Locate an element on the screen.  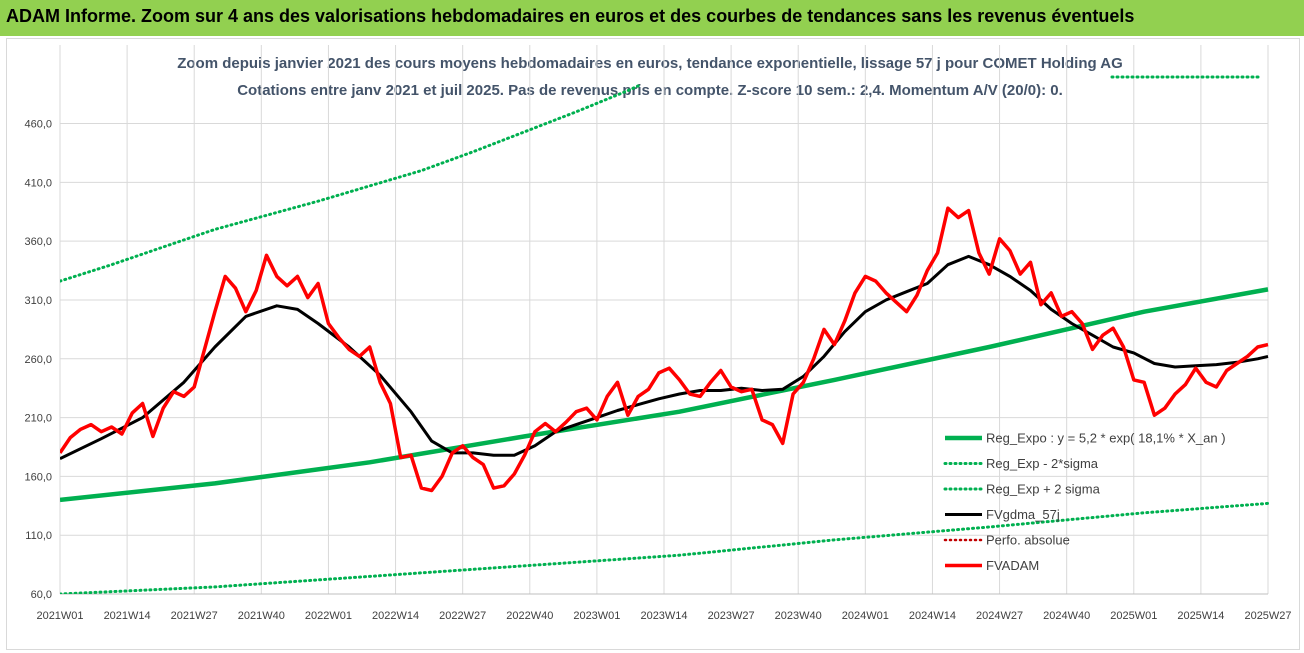
x-tick-label: 2021W14 is located at coordinates (127, 616).